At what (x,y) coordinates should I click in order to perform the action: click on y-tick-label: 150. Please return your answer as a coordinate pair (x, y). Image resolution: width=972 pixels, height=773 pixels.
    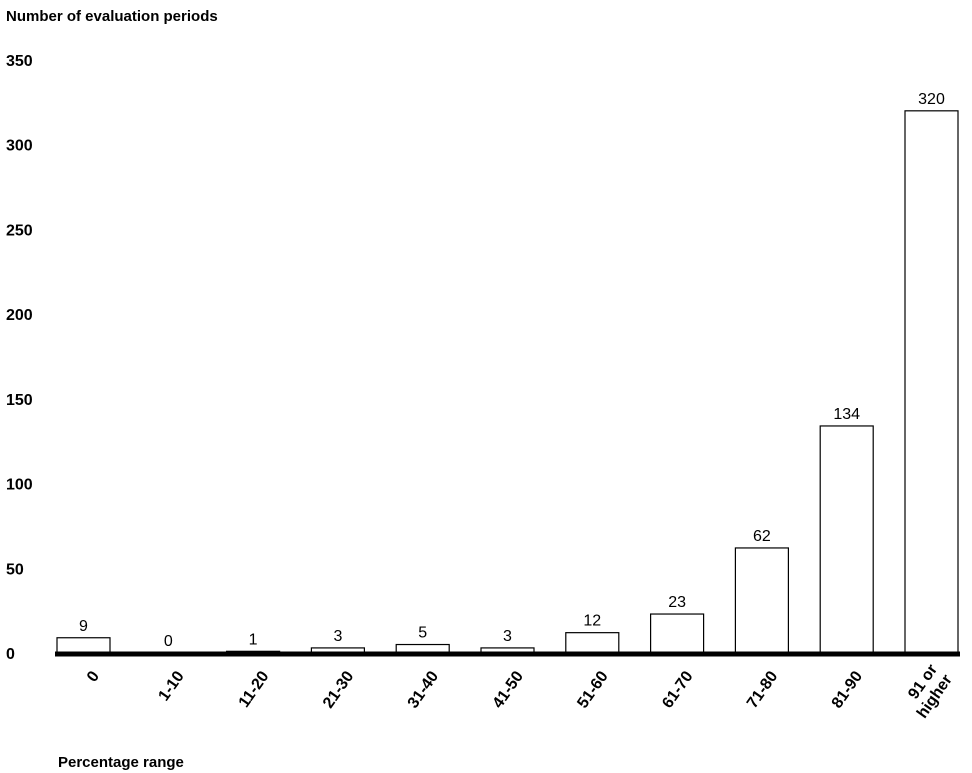
    Looking at the image, I should click on (19, 400).